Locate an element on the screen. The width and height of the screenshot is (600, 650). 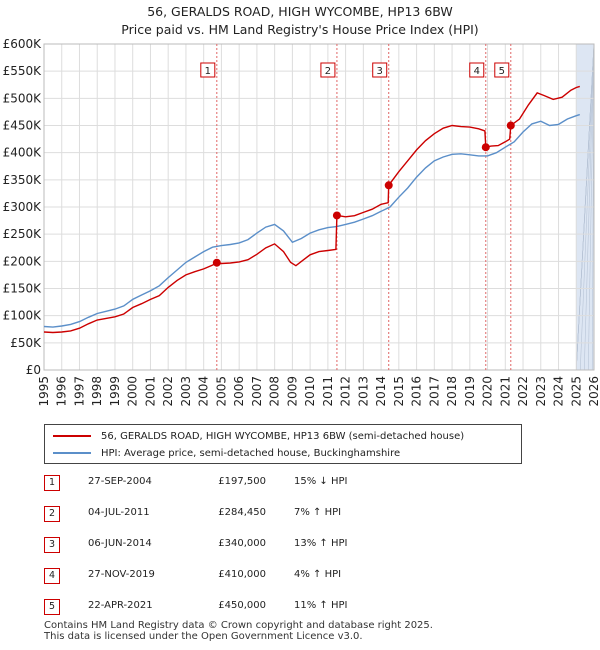
x-tick-label: 2025 is located at coordinates (576, 391).